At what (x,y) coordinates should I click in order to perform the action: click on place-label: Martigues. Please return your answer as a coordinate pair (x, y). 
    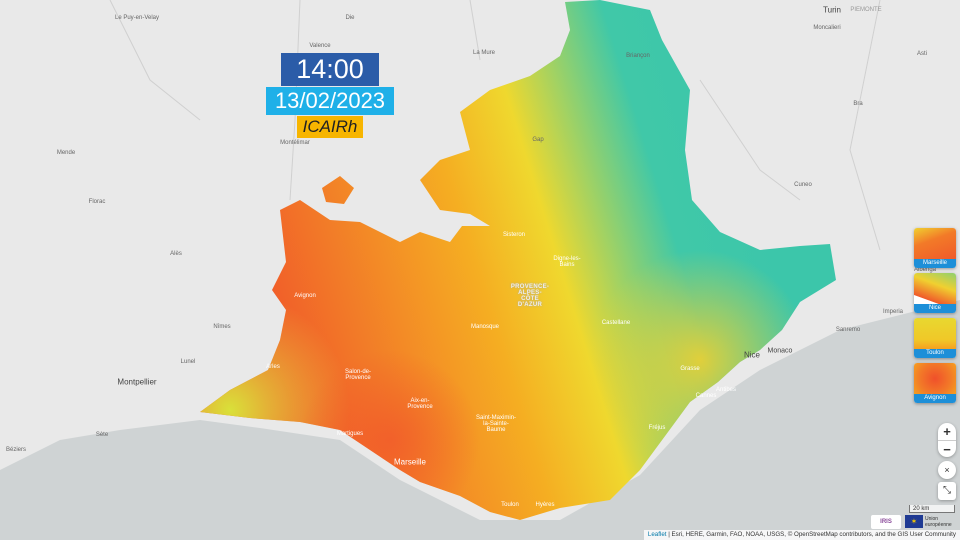
    Looking at the image, I should click on (350, 434).